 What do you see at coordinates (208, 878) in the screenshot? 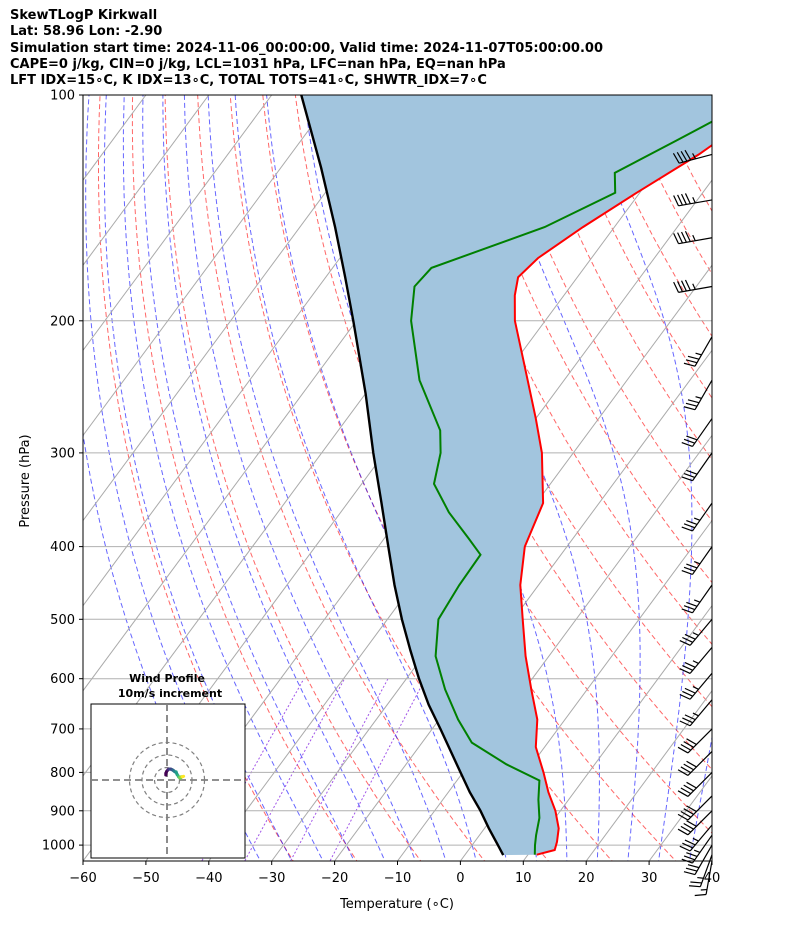
I see `x-tick-label: −40` at bounding box center [208, 878].